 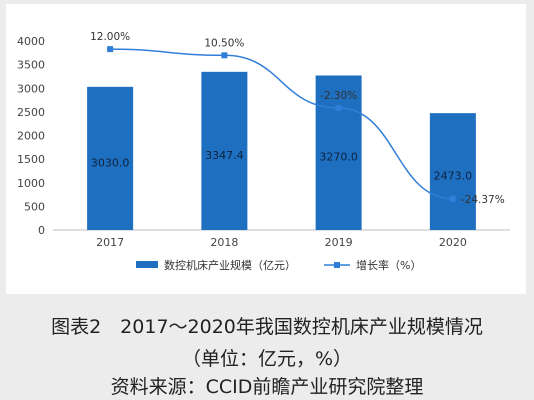 I want to click on legend-label-bar: 数控机床产业规模（亿元）, so click(x=230, y=265).